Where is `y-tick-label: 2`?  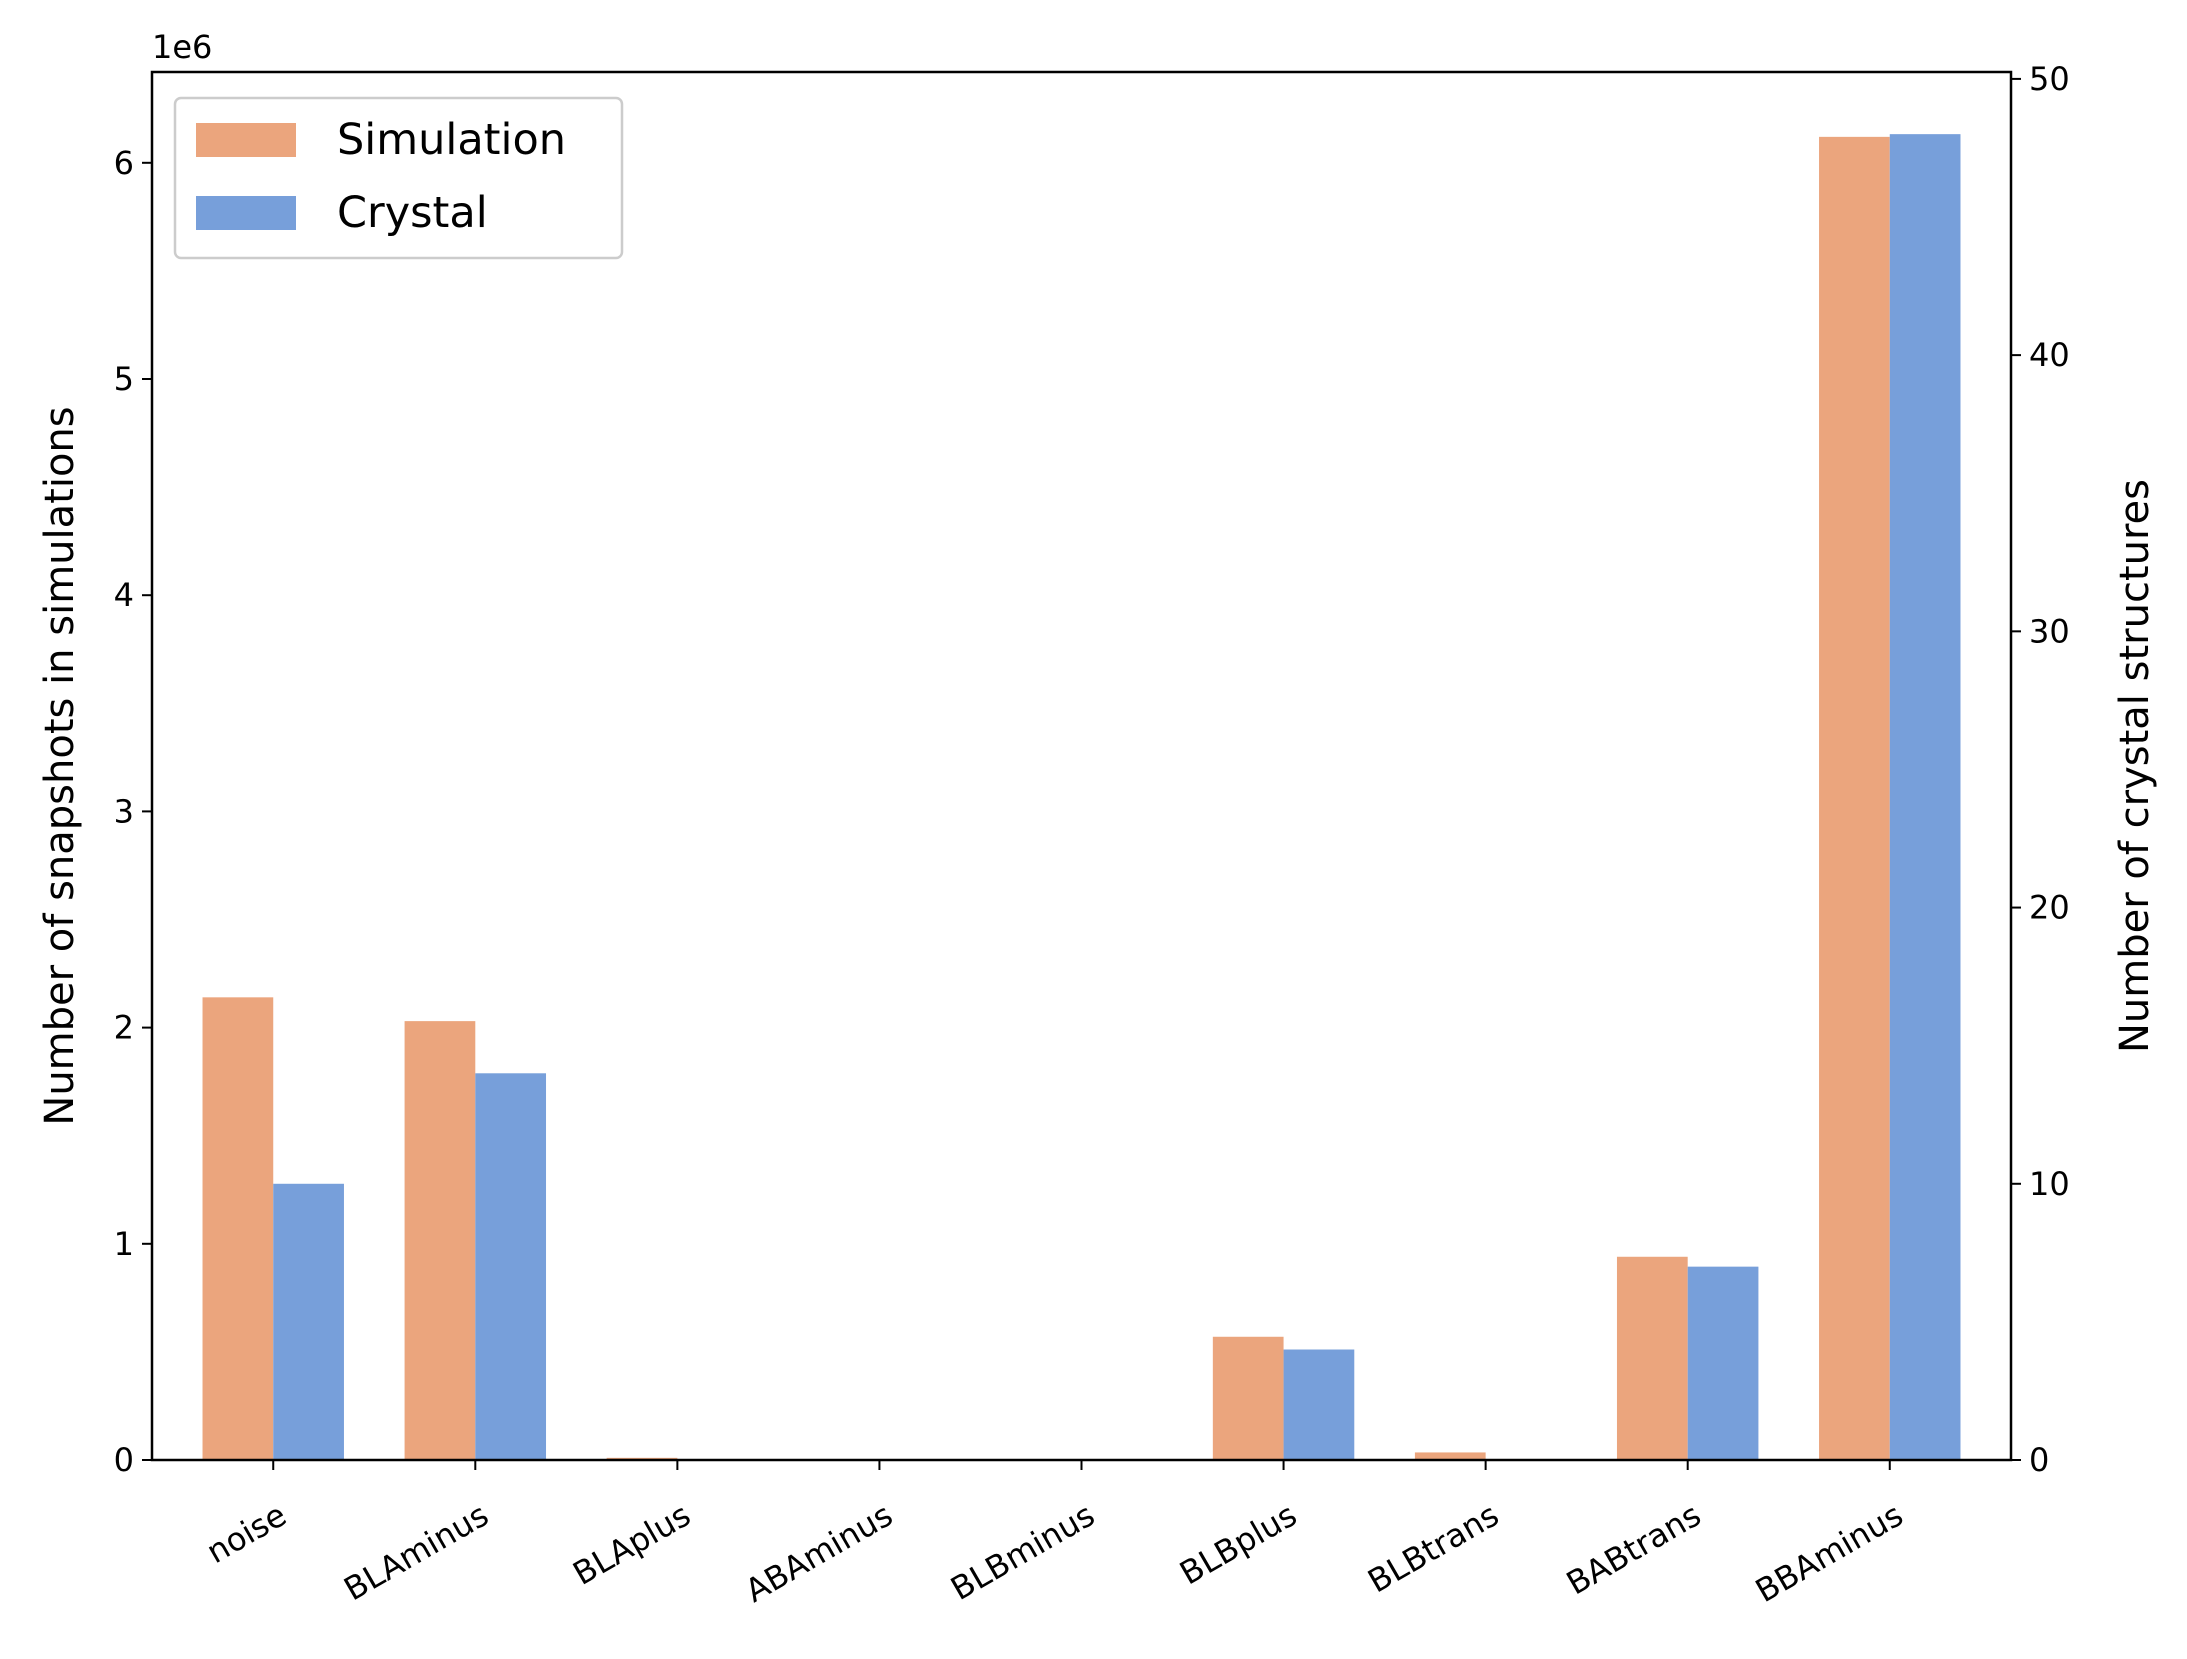 y-tick-label: 2 is located at coordinates (124, 1028).